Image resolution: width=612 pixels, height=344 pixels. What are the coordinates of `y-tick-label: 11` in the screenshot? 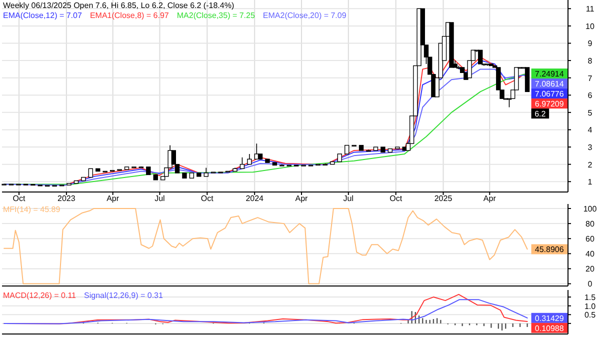 It's located at (590, 9).